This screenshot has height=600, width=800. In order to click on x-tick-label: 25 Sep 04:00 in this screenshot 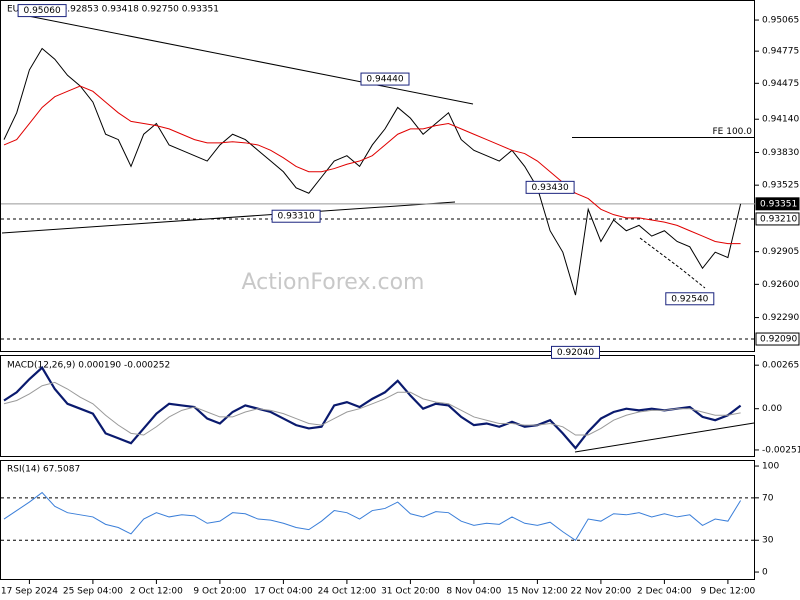, I will do `click(93, 592)`.